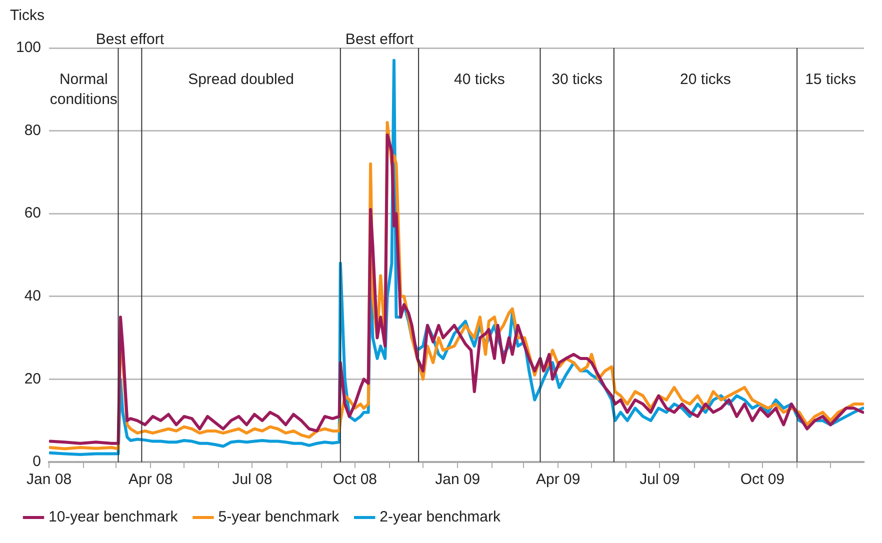 The width and height of the screenshot is (882, 543). Describe the element at coordinates (84, 89) in the screenshot. I see `annotation: Normal conditions` at that location.